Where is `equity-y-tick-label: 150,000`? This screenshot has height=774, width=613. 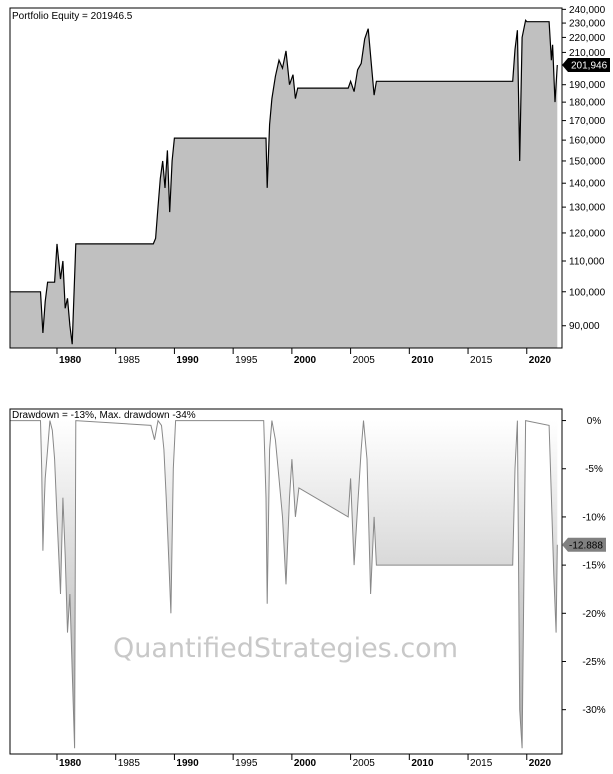 equity-y-tick-label: 150,000 is located at coordinates (587, 161).